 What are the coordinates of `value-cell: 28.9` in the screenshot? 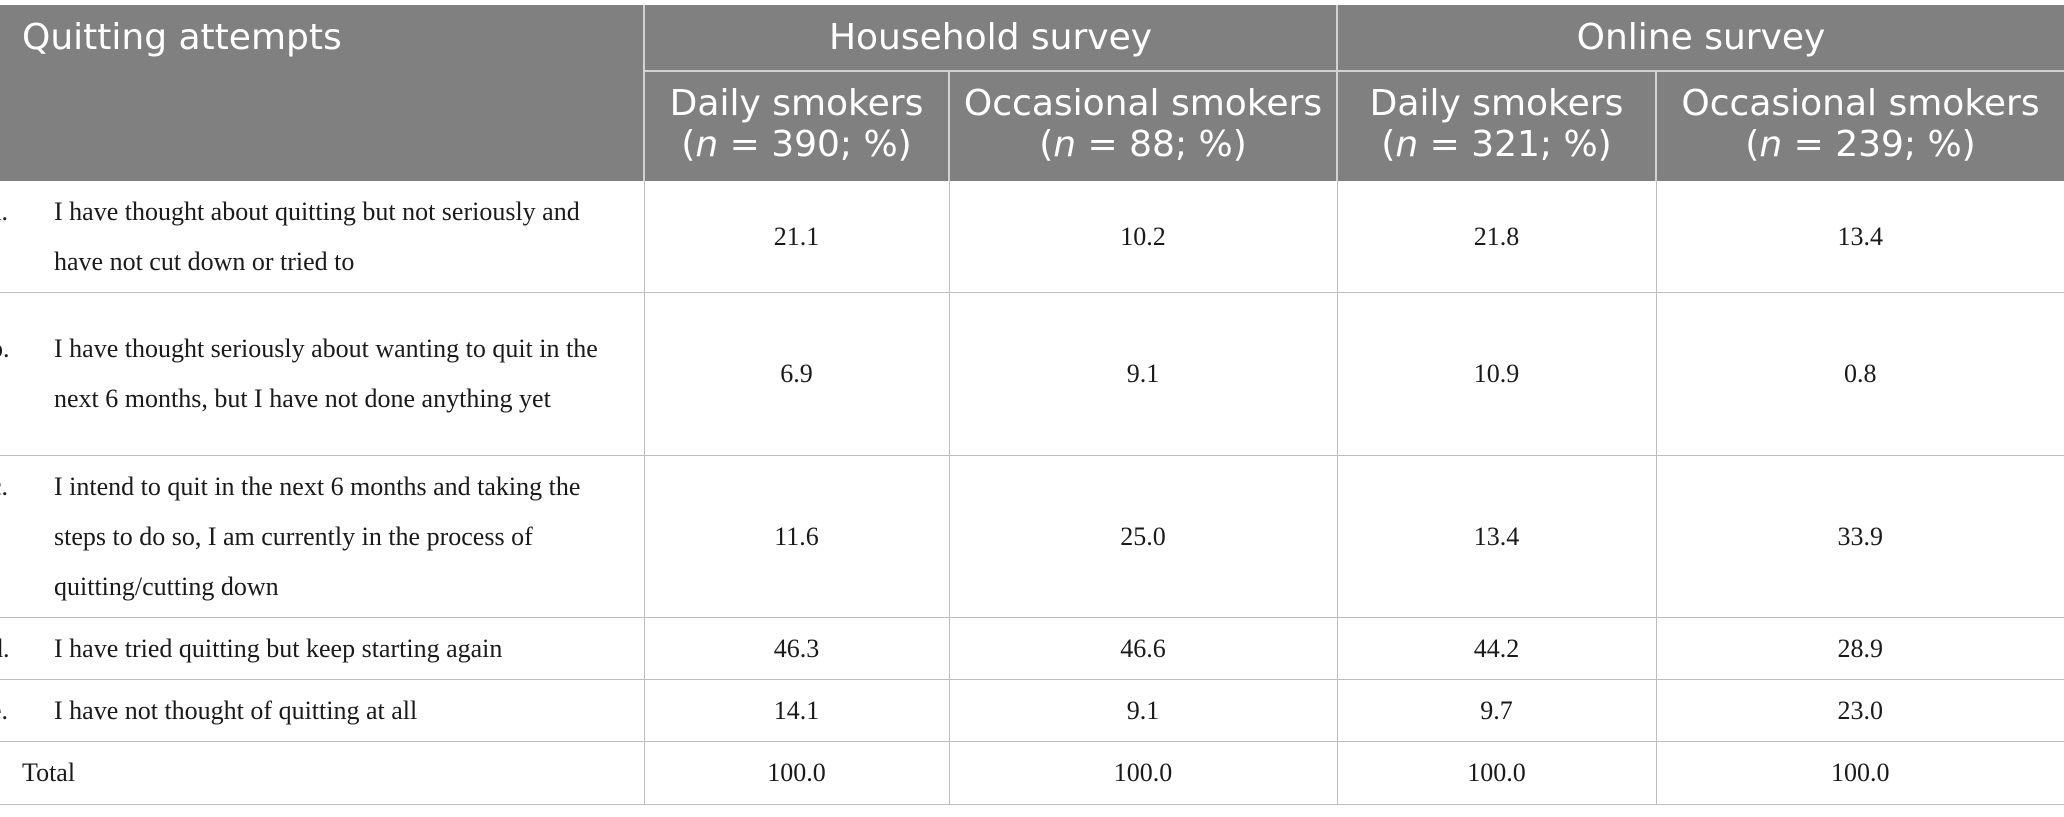 It's located at (1859, 648).